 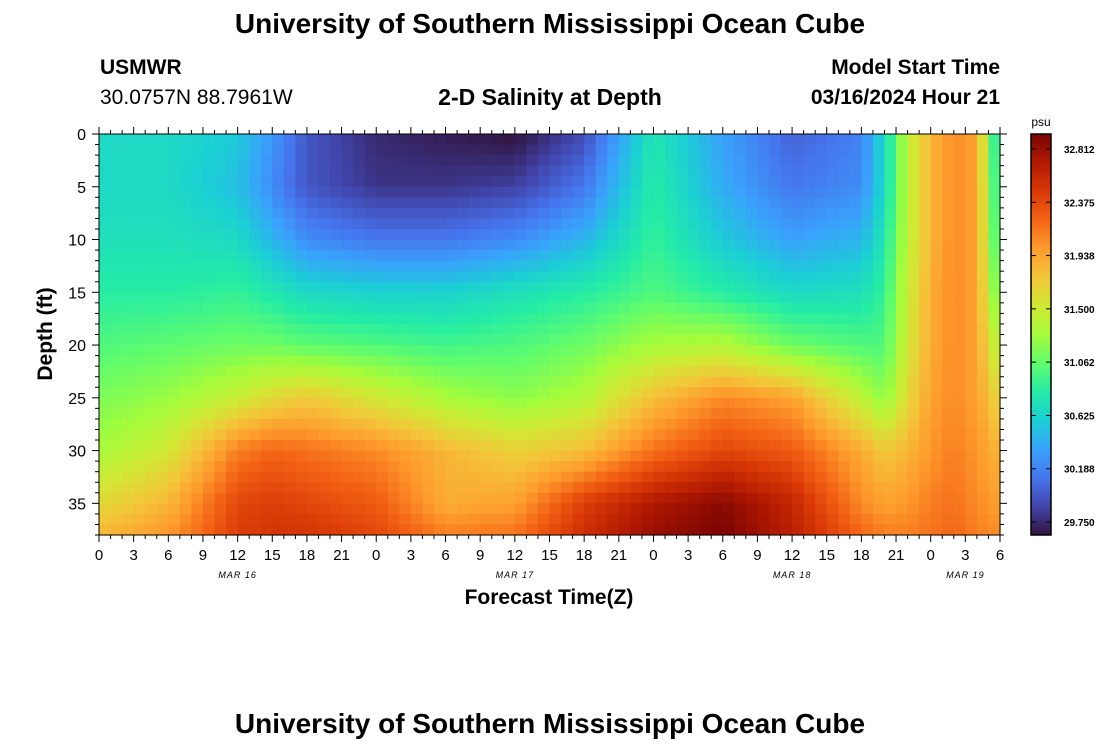 I want to click on x-tick-label: 3, so click(x=965, y=555).